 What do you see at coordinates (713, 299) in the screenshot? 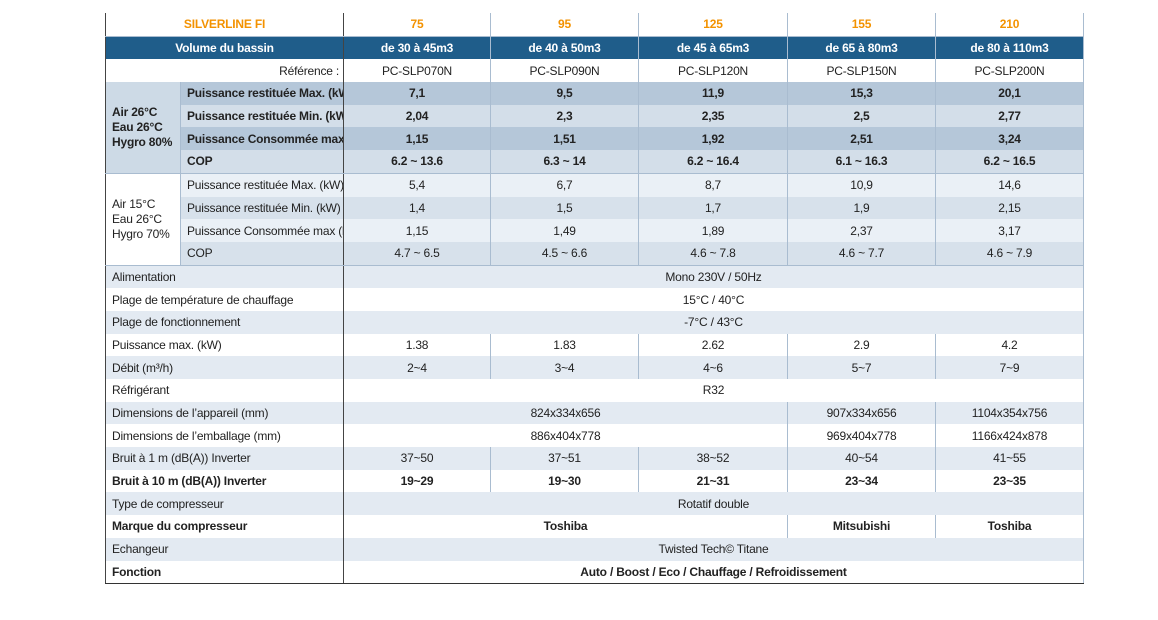
I see `value-cell: 15°C / 40°C` at bounding box center [713, 299].